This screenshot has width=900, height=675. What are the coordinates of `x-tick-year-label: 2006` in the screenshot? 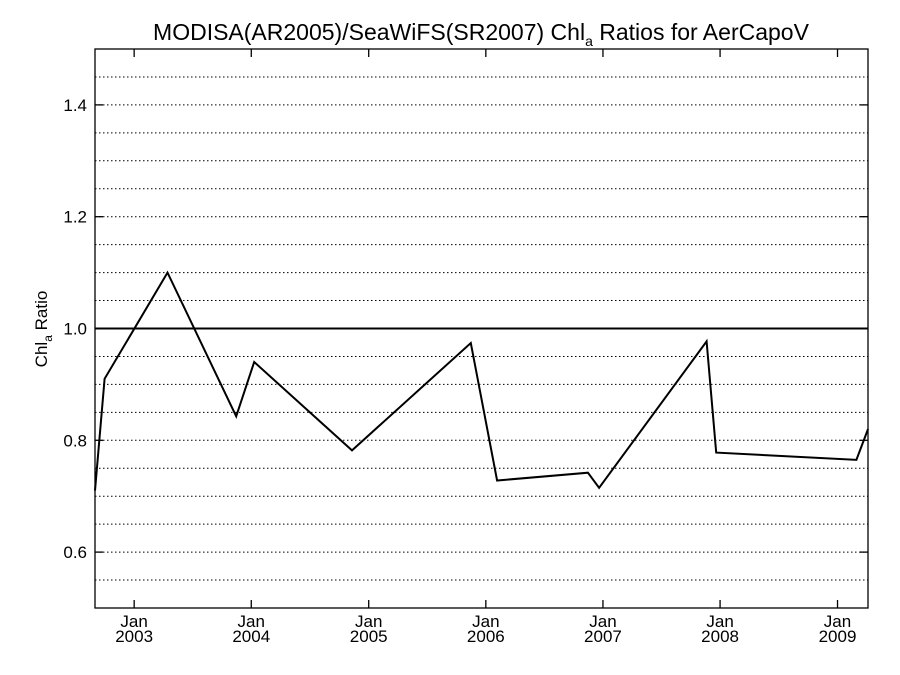 It's located at (486, 636).